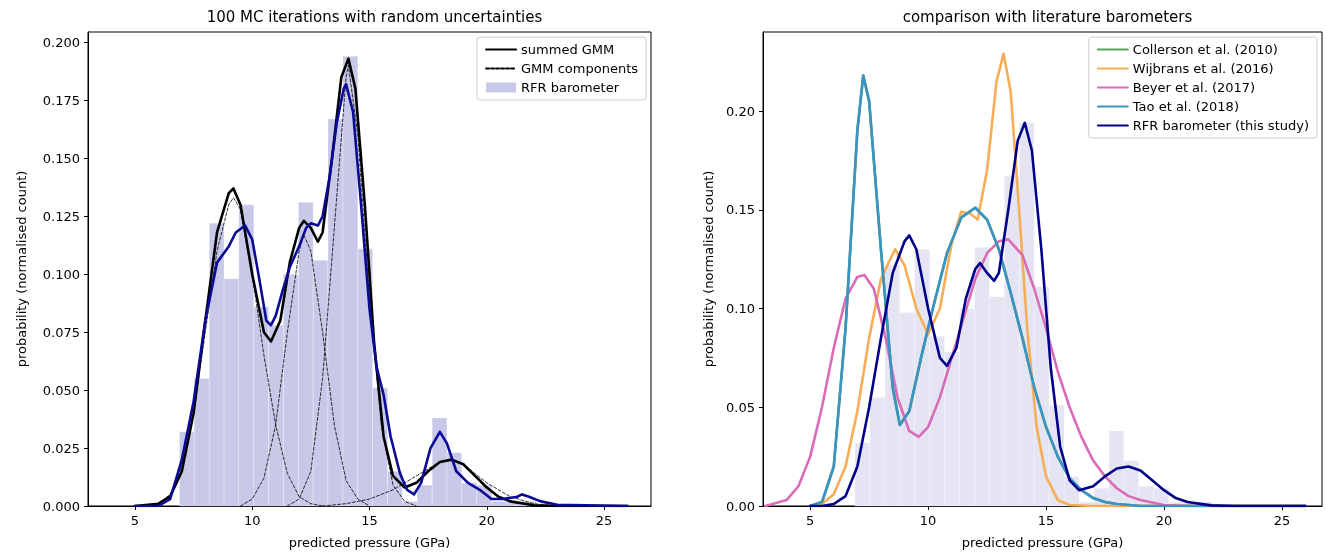 This screenshot has height=558, width=1326. I want to click on y-tick-label: 0.075, so click(61, 332).